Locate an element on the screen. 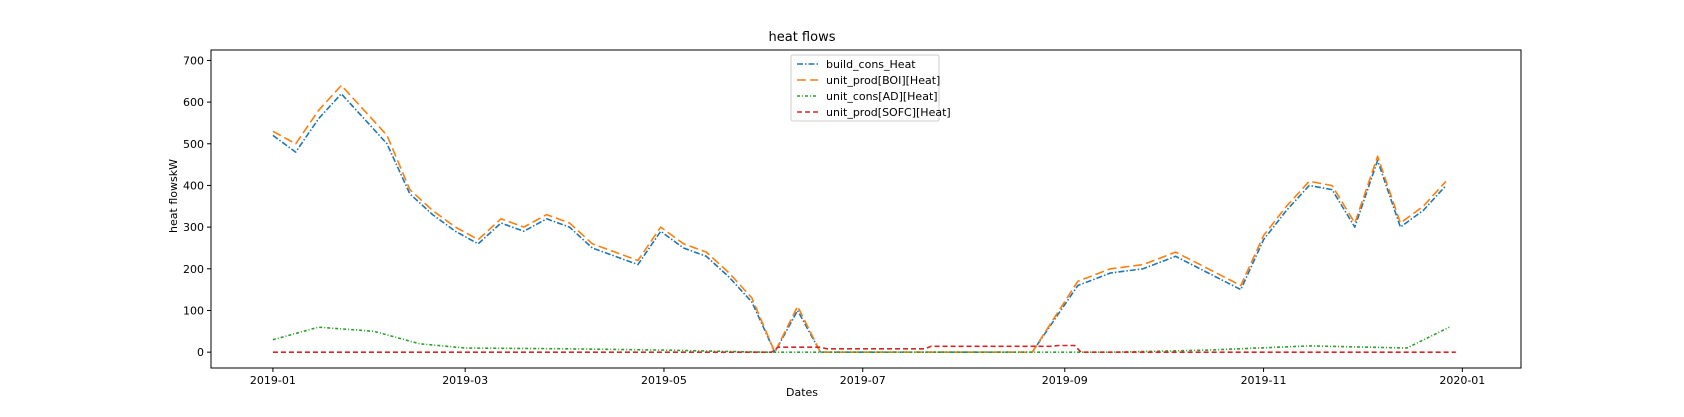 The width and height of the screenshot is (1684, 417). x-tick-label-4: 2019-09 is located at coordinates (1065, 380).